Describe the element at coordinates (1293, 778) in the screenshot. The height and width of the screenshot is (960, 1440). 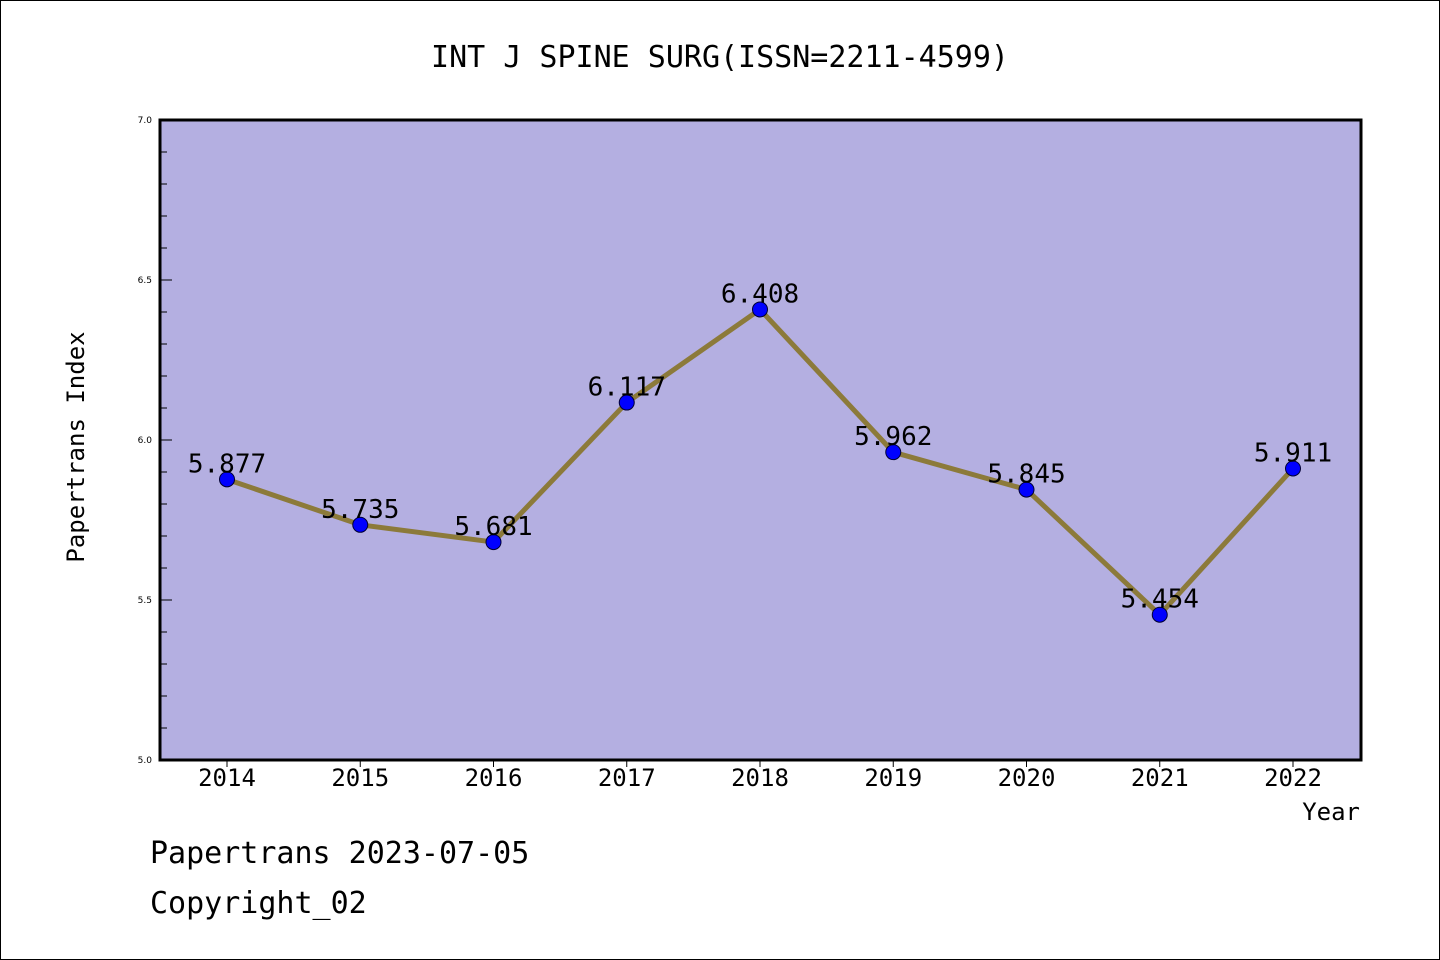
I see `x-tick-label: 2022` at that location.